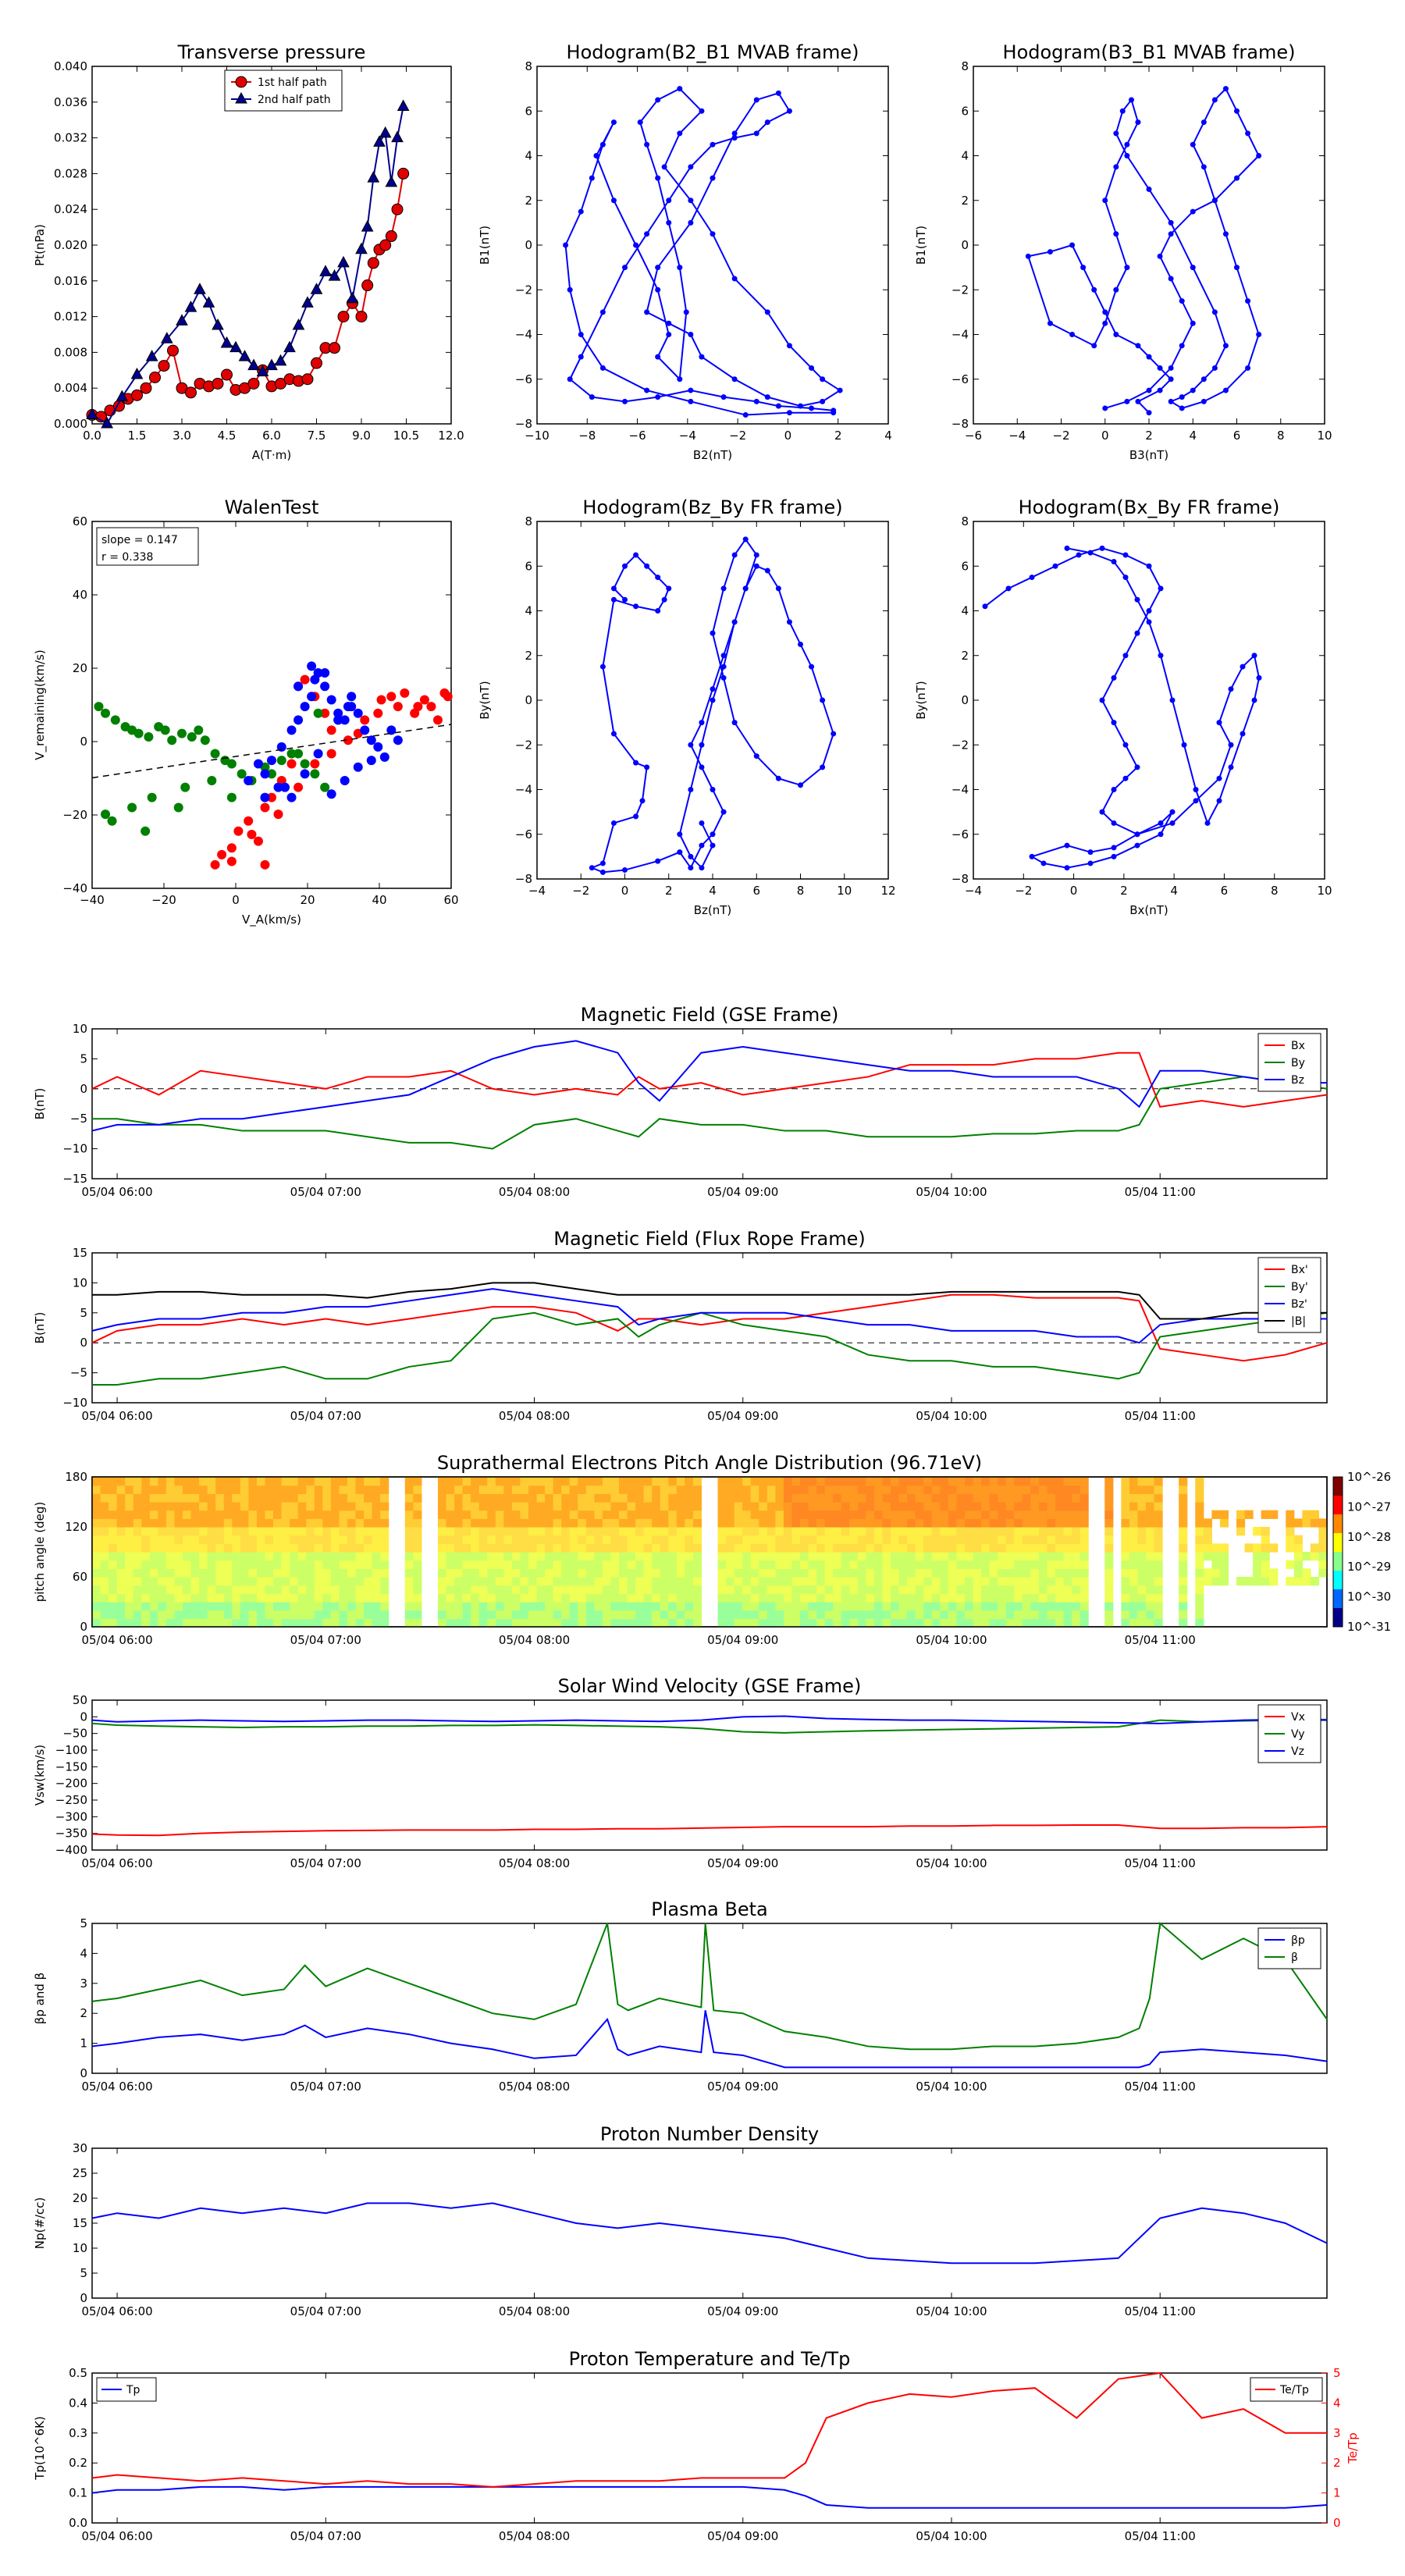 This screenshot has width=1405, height=2576. What do you see at coordinates (80, 2173) in the screenshot?
I see `density-ytick-label: 25` at bounding box center [80, 2173].